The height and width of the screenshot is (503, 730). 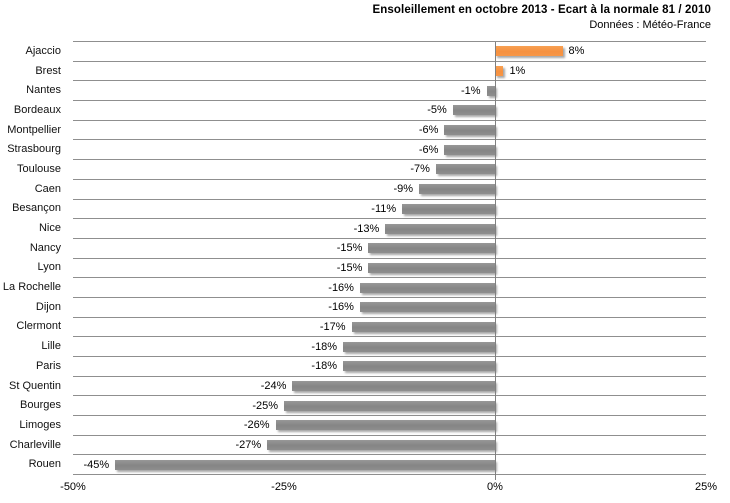 I want to click on chart-row: -9%, so click(x=389, y=190).